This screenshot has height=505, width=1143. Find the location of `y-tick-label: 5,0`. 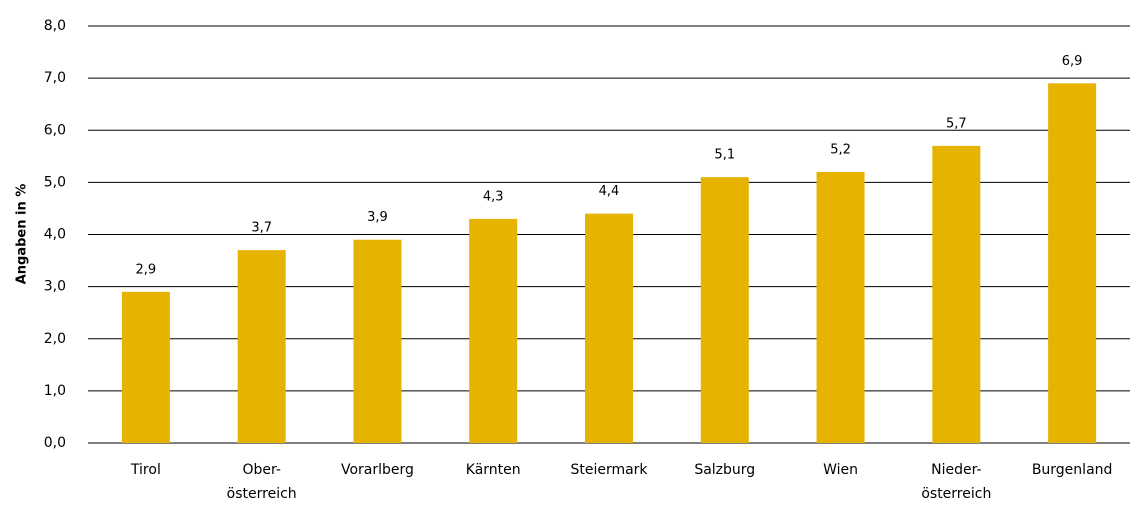

y-tick-label: 5,0 is located at coordinates (55, 182).